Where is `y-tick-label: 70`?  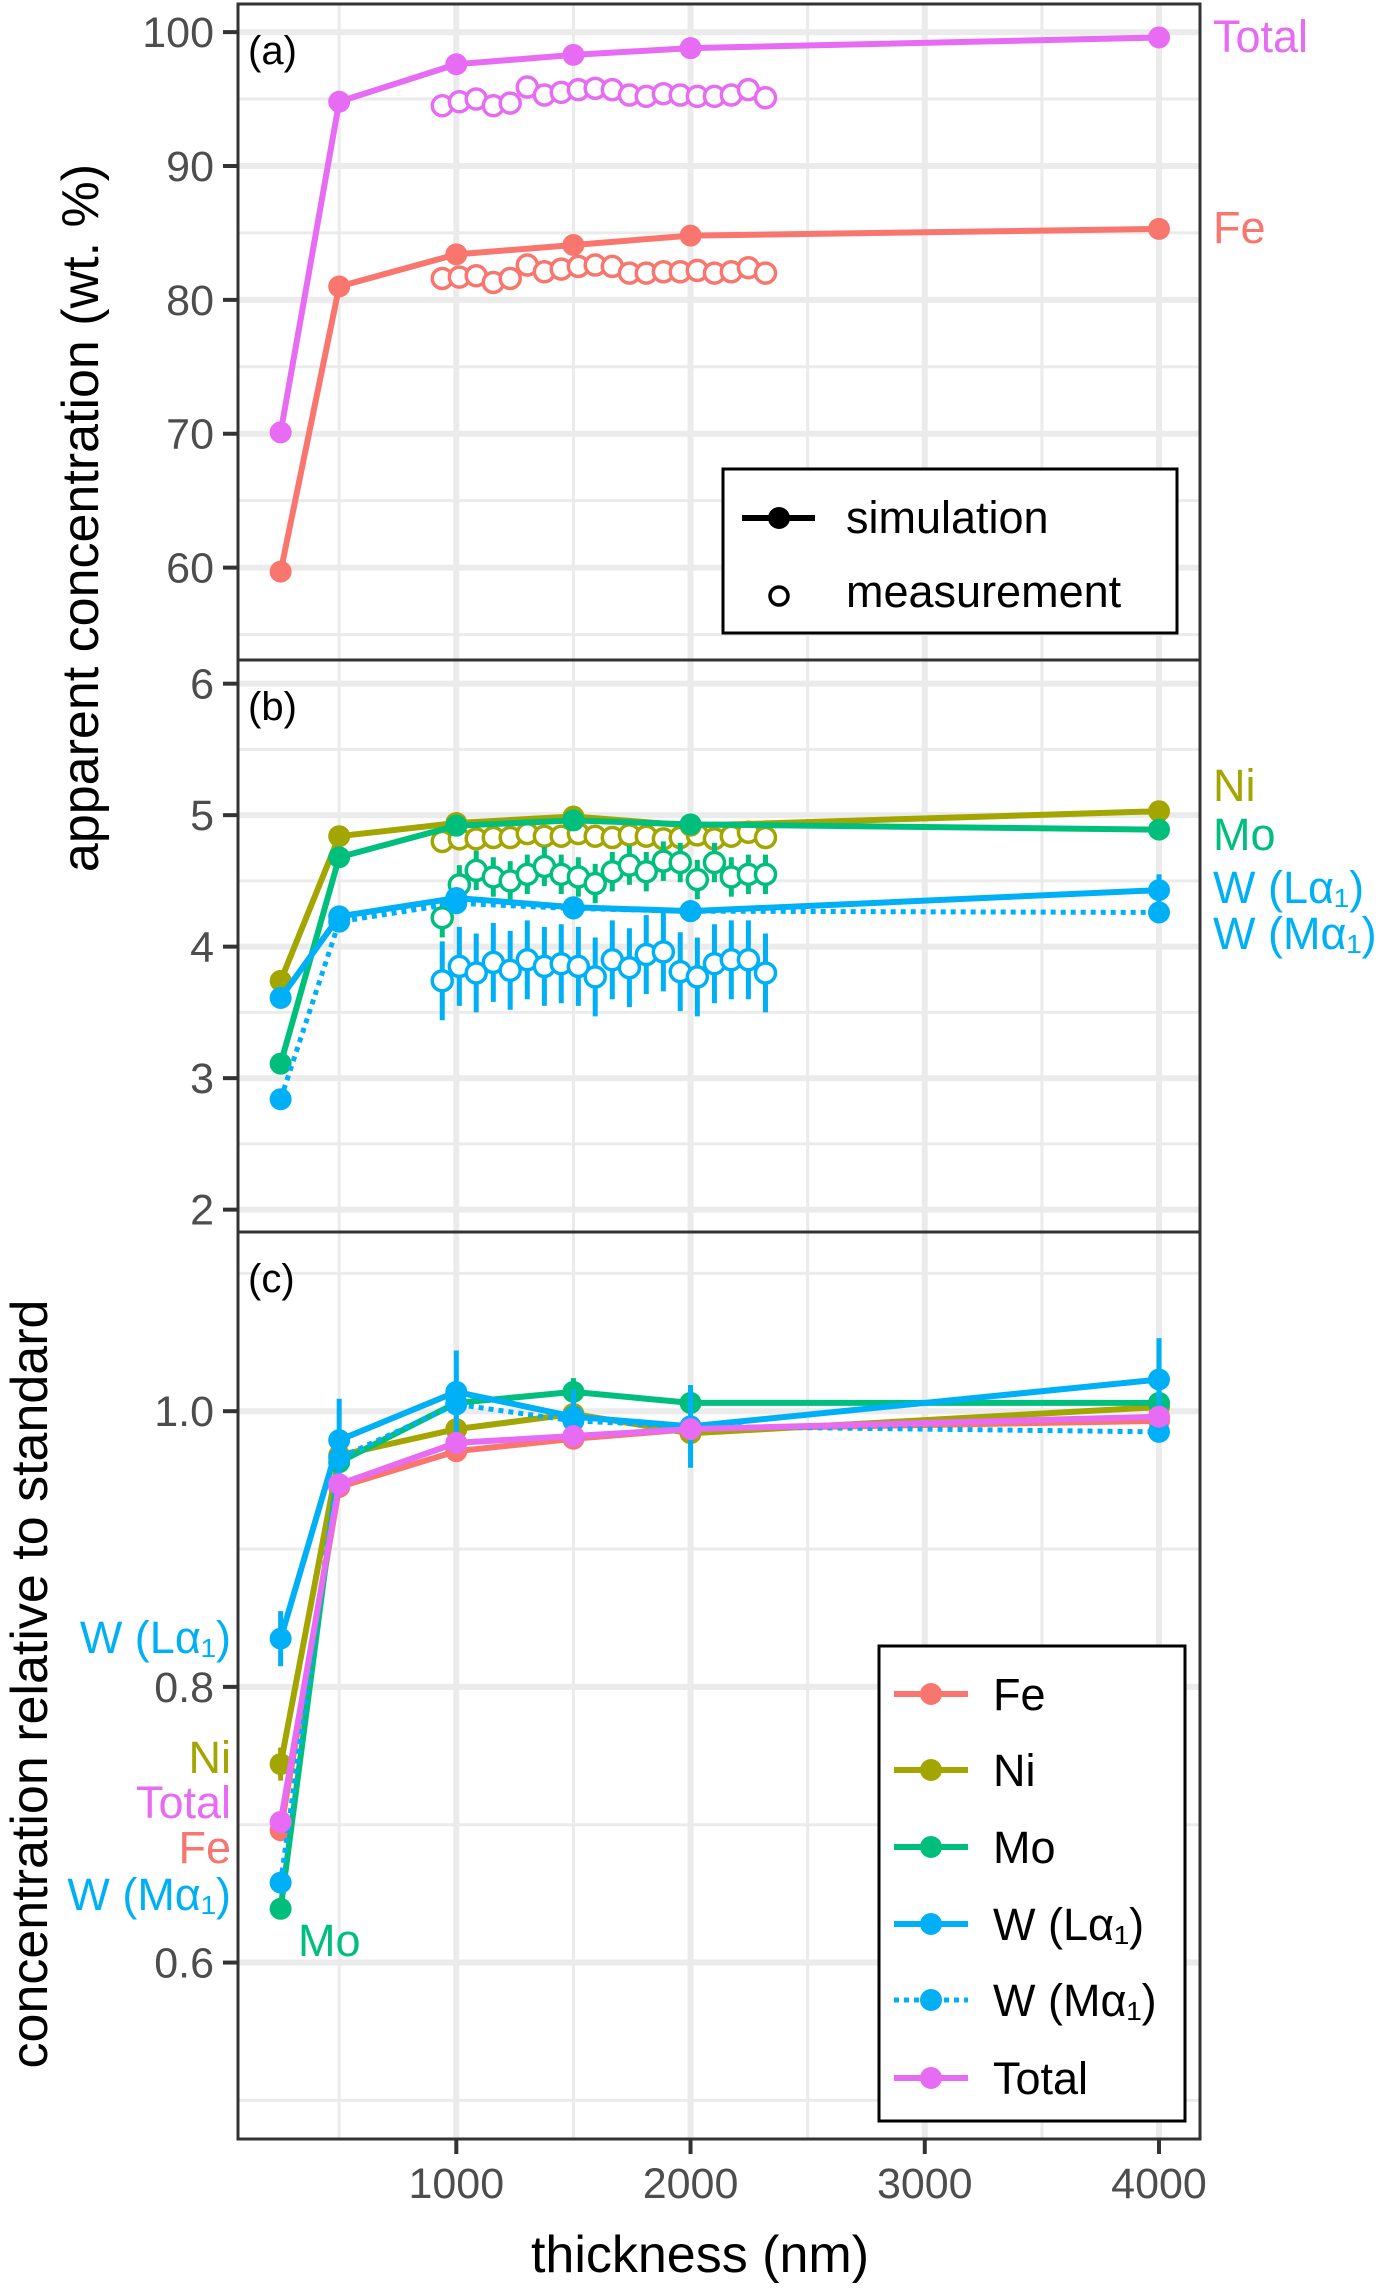
y-tick-label: 70 is located at coordinates (190, 435).